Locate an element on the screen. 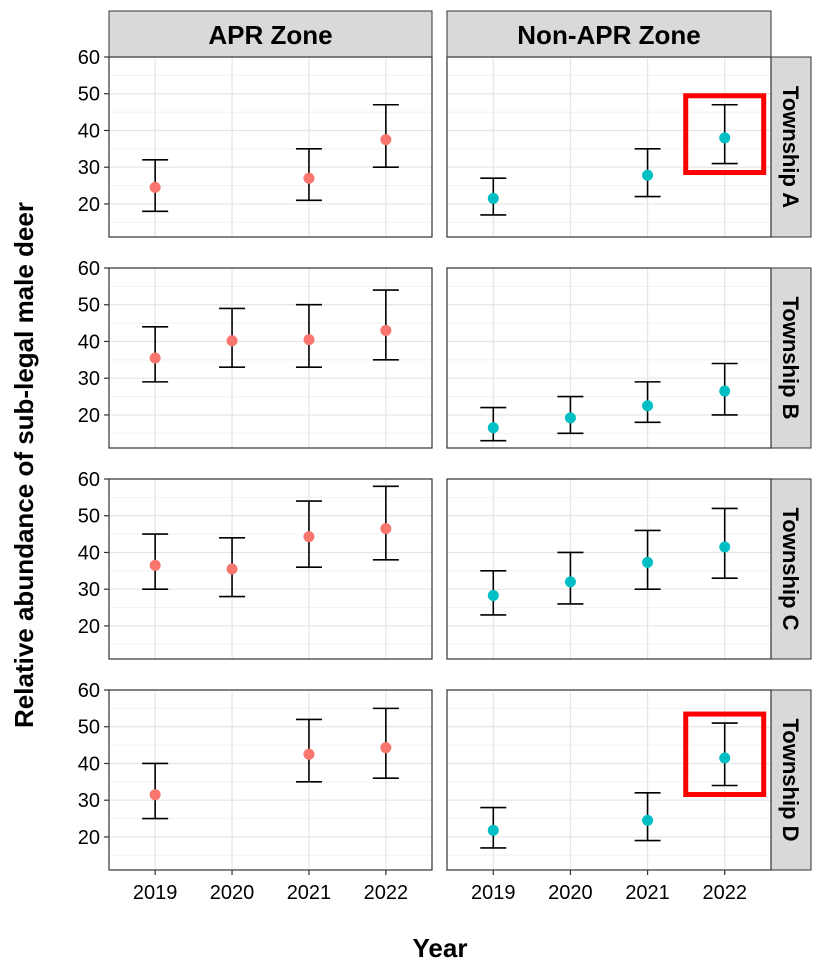  panel-township-d-apr-zone: 20 30 40 50 60 2019 2020 2021 2022 is located at coordinates (255, 792).